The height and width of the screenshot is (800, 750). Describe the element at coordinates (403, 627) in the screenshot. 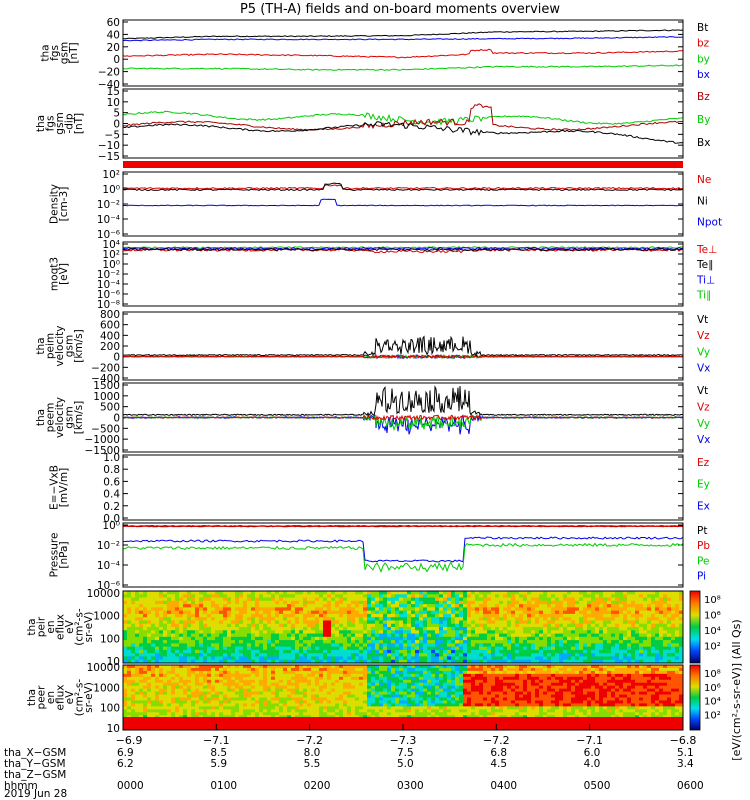

I see `panel-frame` at that location.